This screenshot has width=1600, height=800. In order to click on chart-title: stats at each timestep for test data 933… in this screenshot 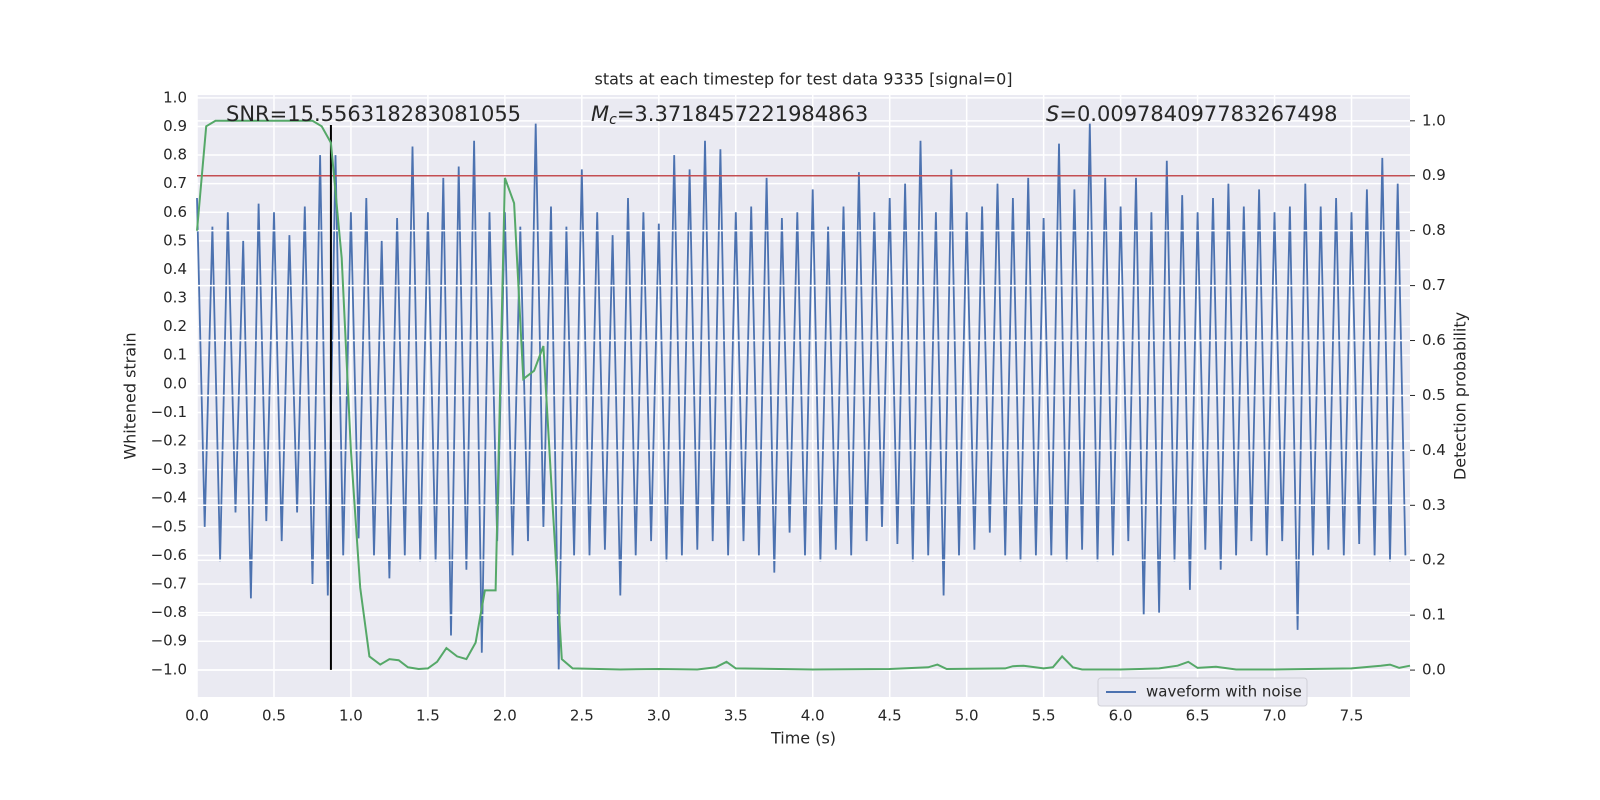, I will do `click(803, 79)`.